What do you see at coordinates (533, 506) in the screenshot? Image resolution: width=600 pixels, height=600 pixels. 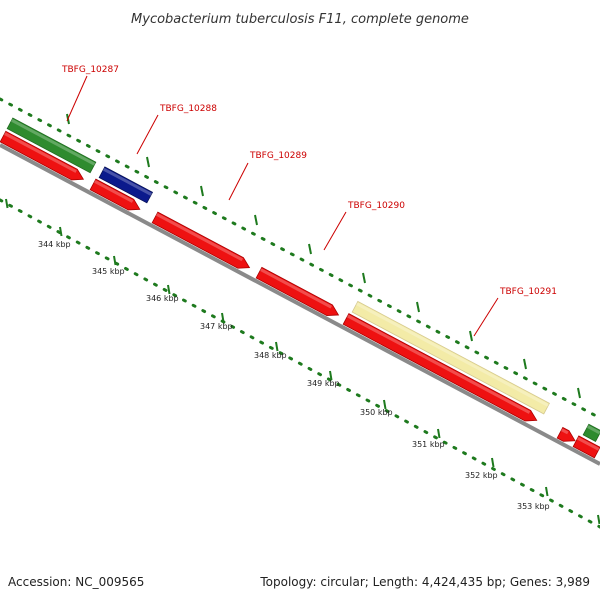 I see `ruler-label-353: 353 kbp` at bounding box center [533, 506].